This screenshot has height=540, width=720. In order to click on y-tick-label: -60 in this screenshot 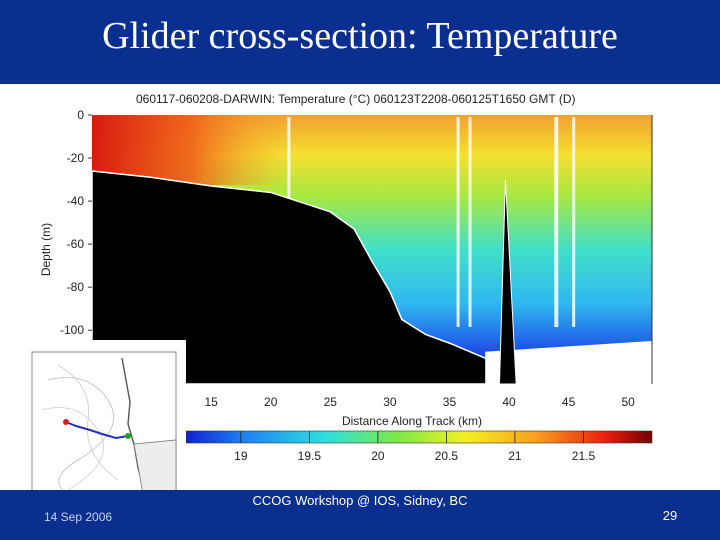, I will do `click(76, 244)`.